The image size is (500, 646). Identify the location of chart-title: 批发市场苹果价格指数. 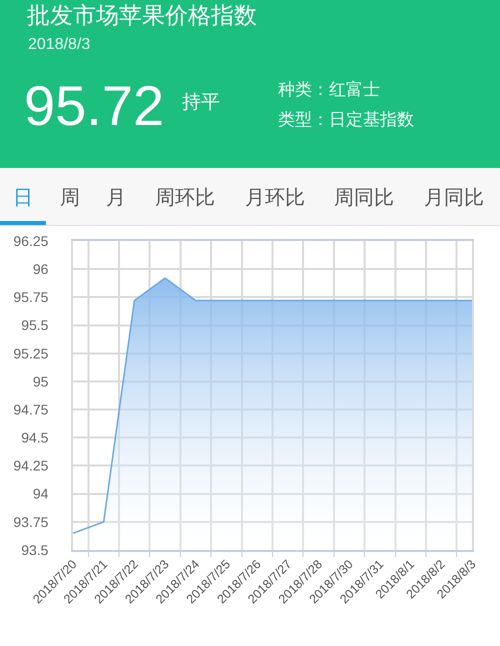
(142, 15).